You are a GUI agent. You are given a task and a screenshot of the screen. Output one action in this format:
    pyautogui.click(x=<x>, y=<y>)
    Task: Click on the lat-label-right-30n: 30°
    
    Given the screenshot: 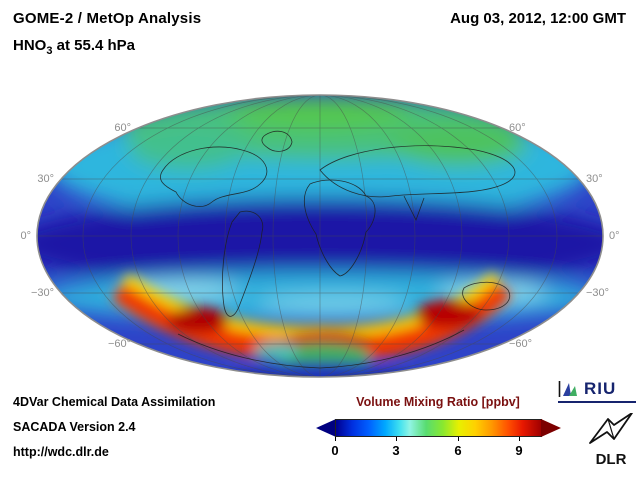 What is the action you would take?
    pyautogui.click(x=594, y=179)
    